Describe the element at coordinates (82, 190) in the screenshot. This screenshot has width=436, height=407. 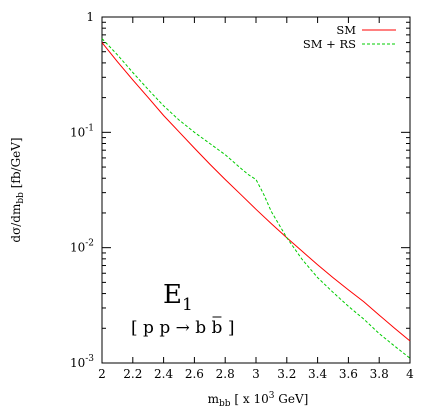
I see `y-tick-labels: 1 10⁻¹ 10⁻² 10⁻³` at that location.